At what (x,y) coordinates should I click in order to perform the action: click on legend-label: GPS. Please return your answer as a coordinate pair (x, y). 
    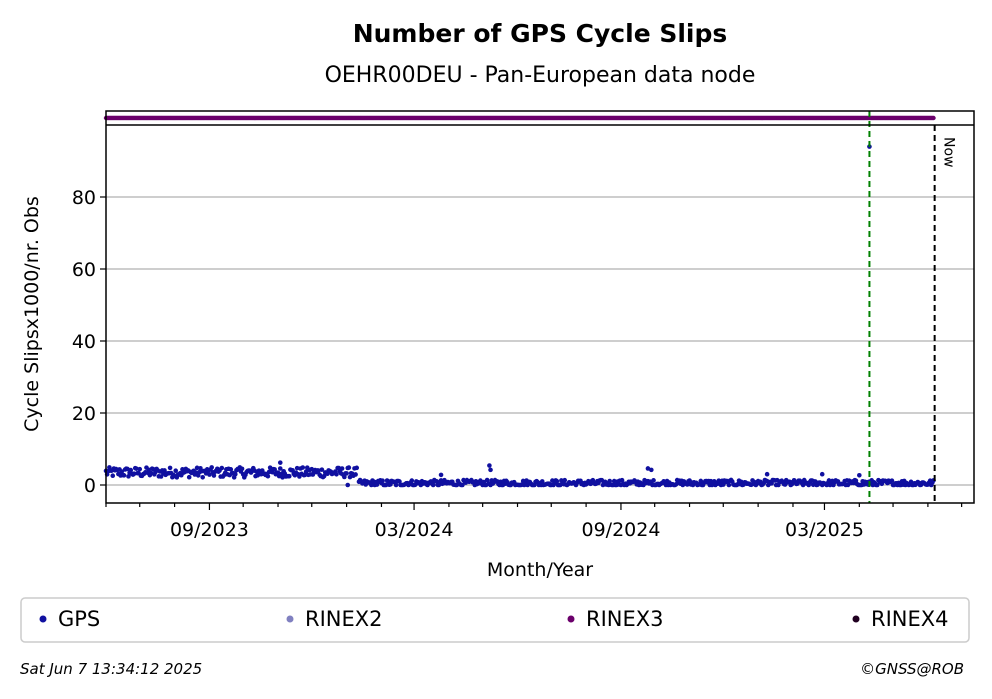
    Looking at the image, I should click on (79, 619).